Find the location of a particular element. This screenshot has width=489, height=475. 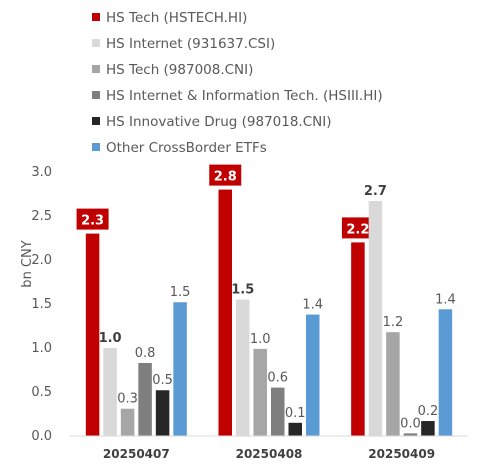

y-tick-label: 2.5 is located at coordinates (41, 216).